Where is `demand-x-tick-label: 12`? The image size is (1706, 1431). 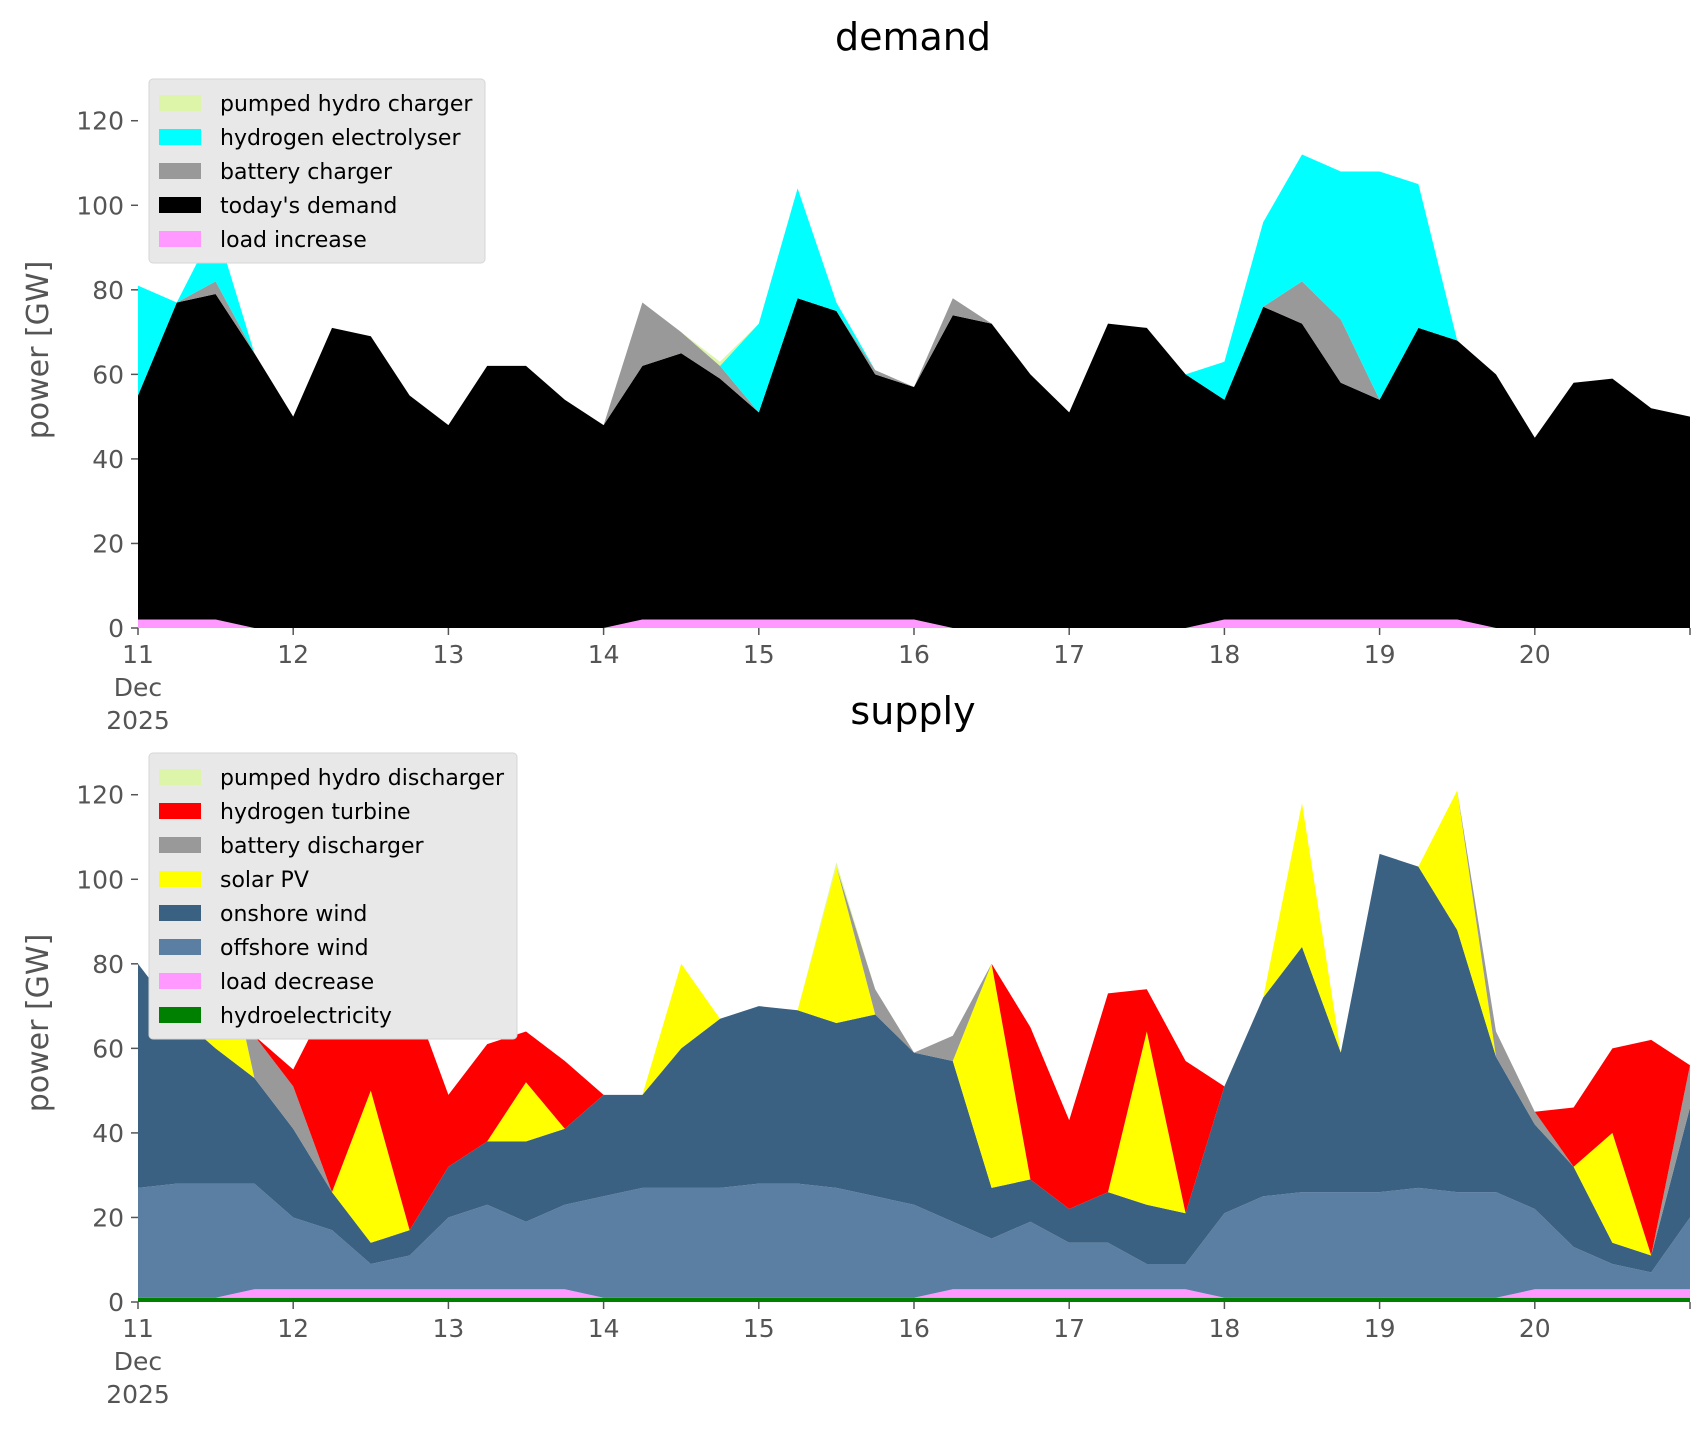
demand-x-tick-label: 12 is located at coordinates (293, 654).